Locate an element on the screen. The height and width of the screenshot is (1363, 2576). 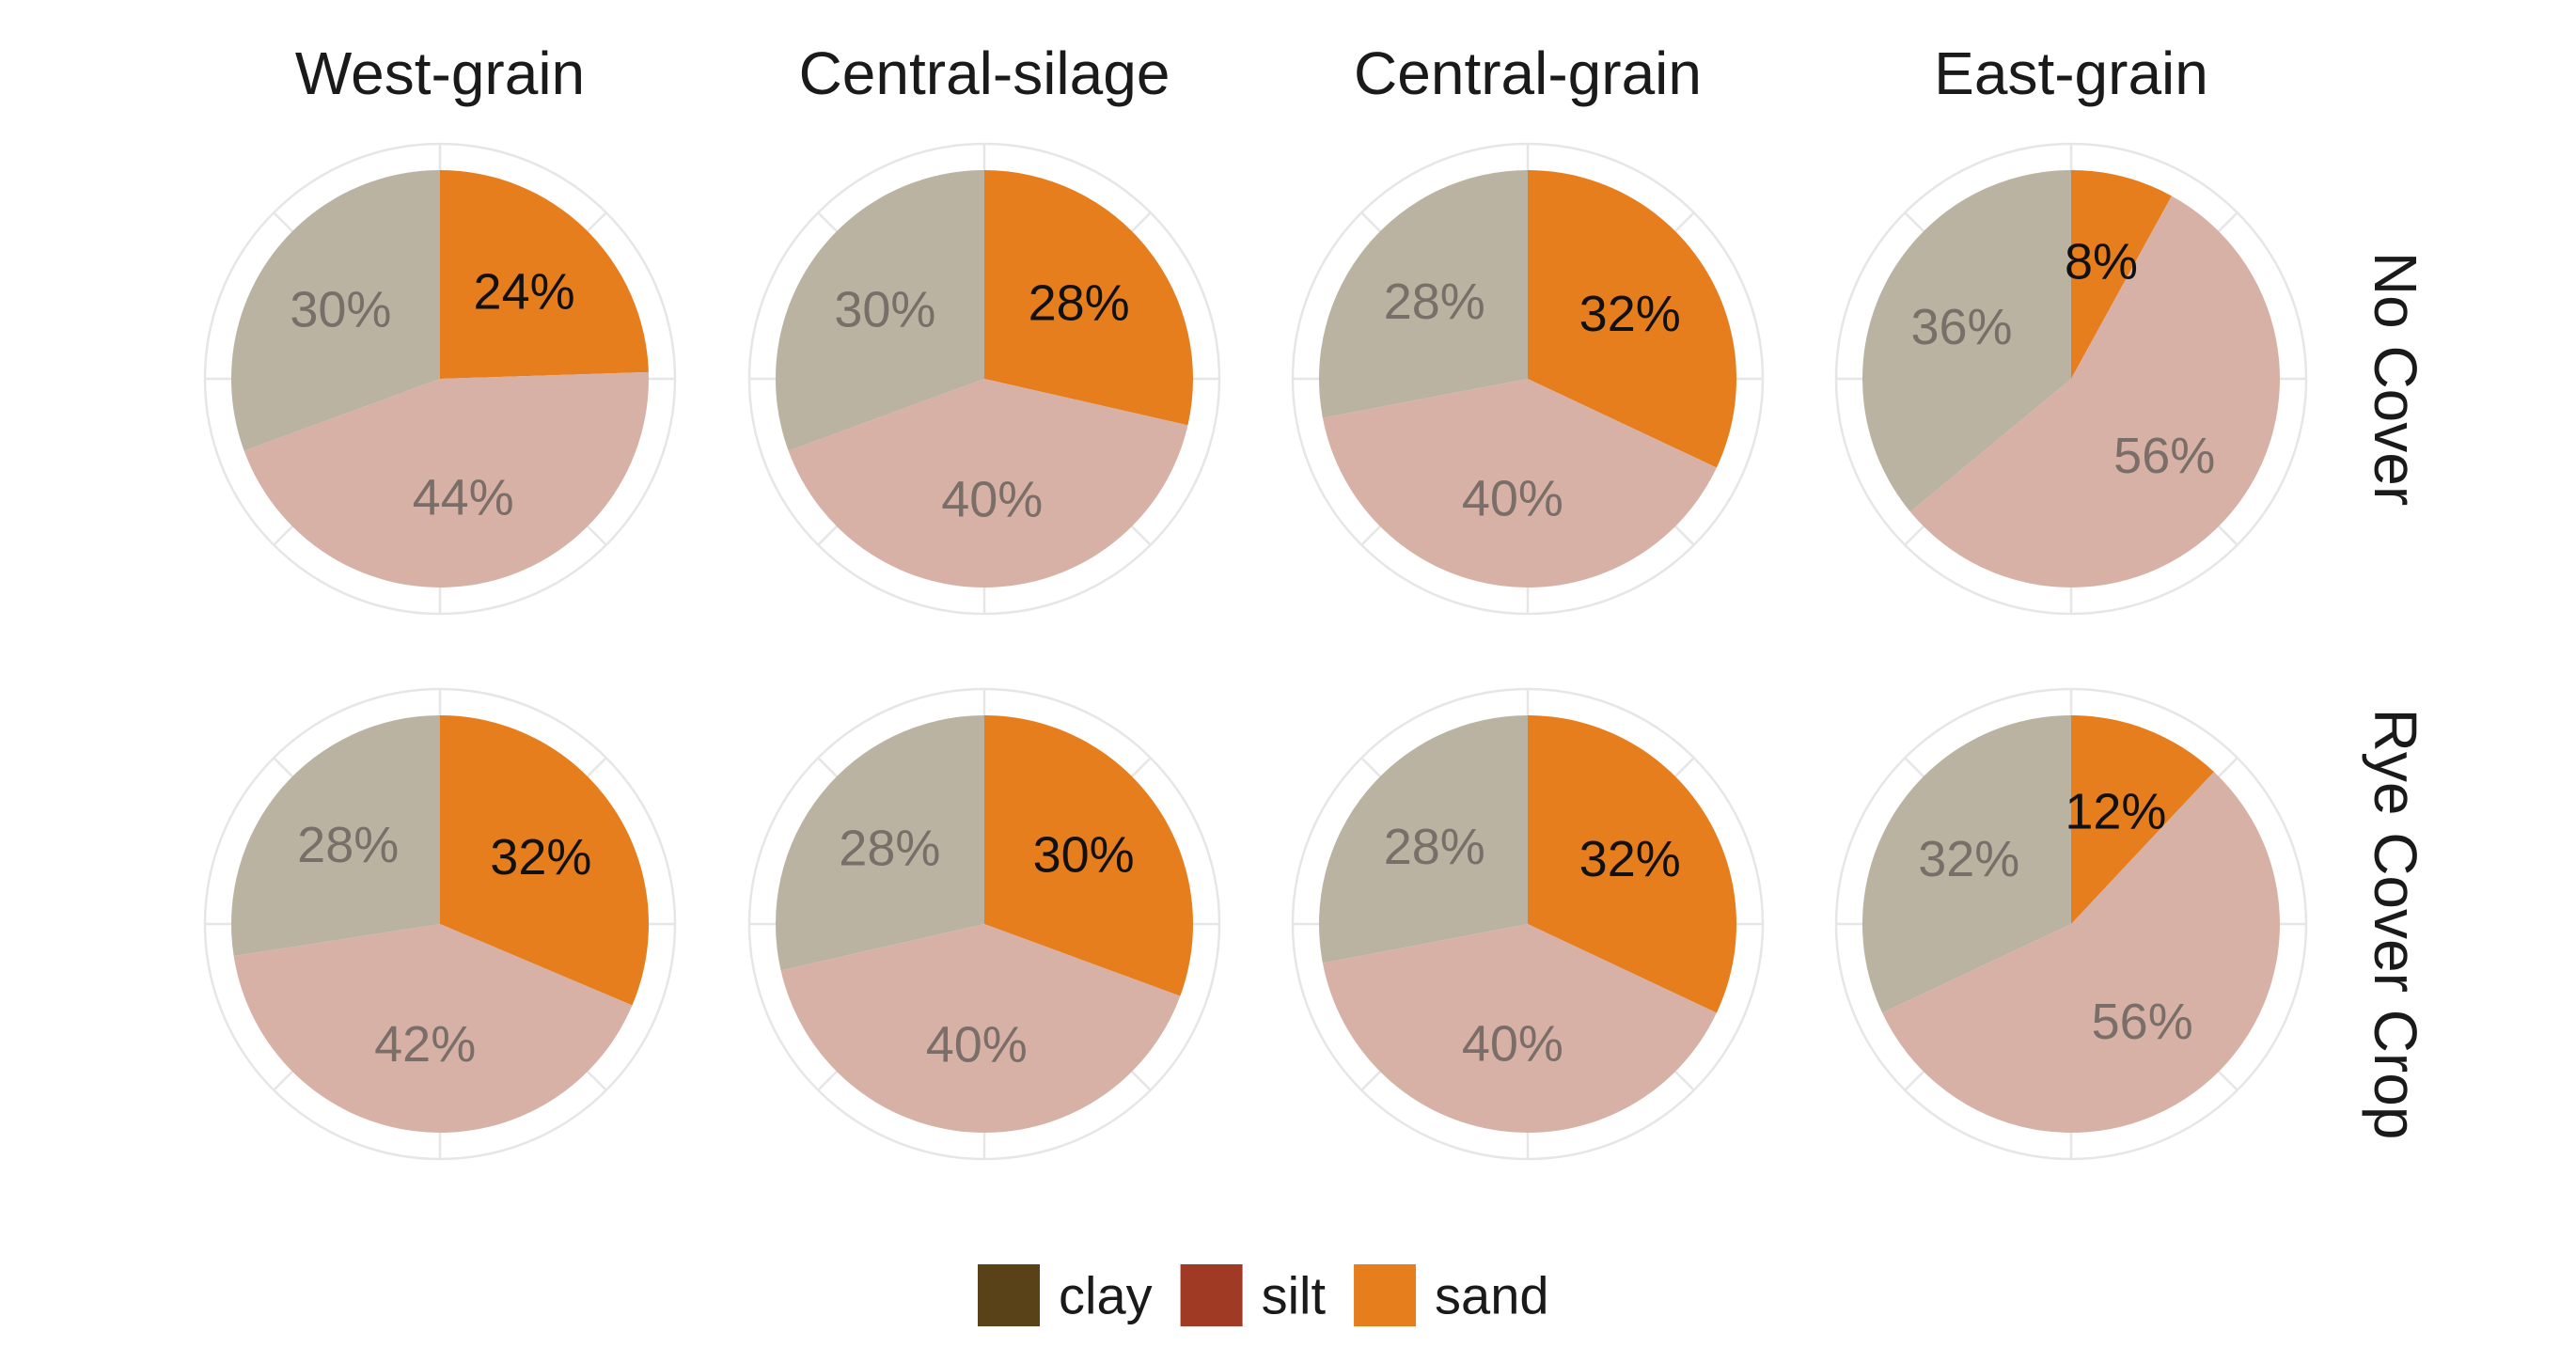
legend-key-sand is located at coordinates (1386, 1295).